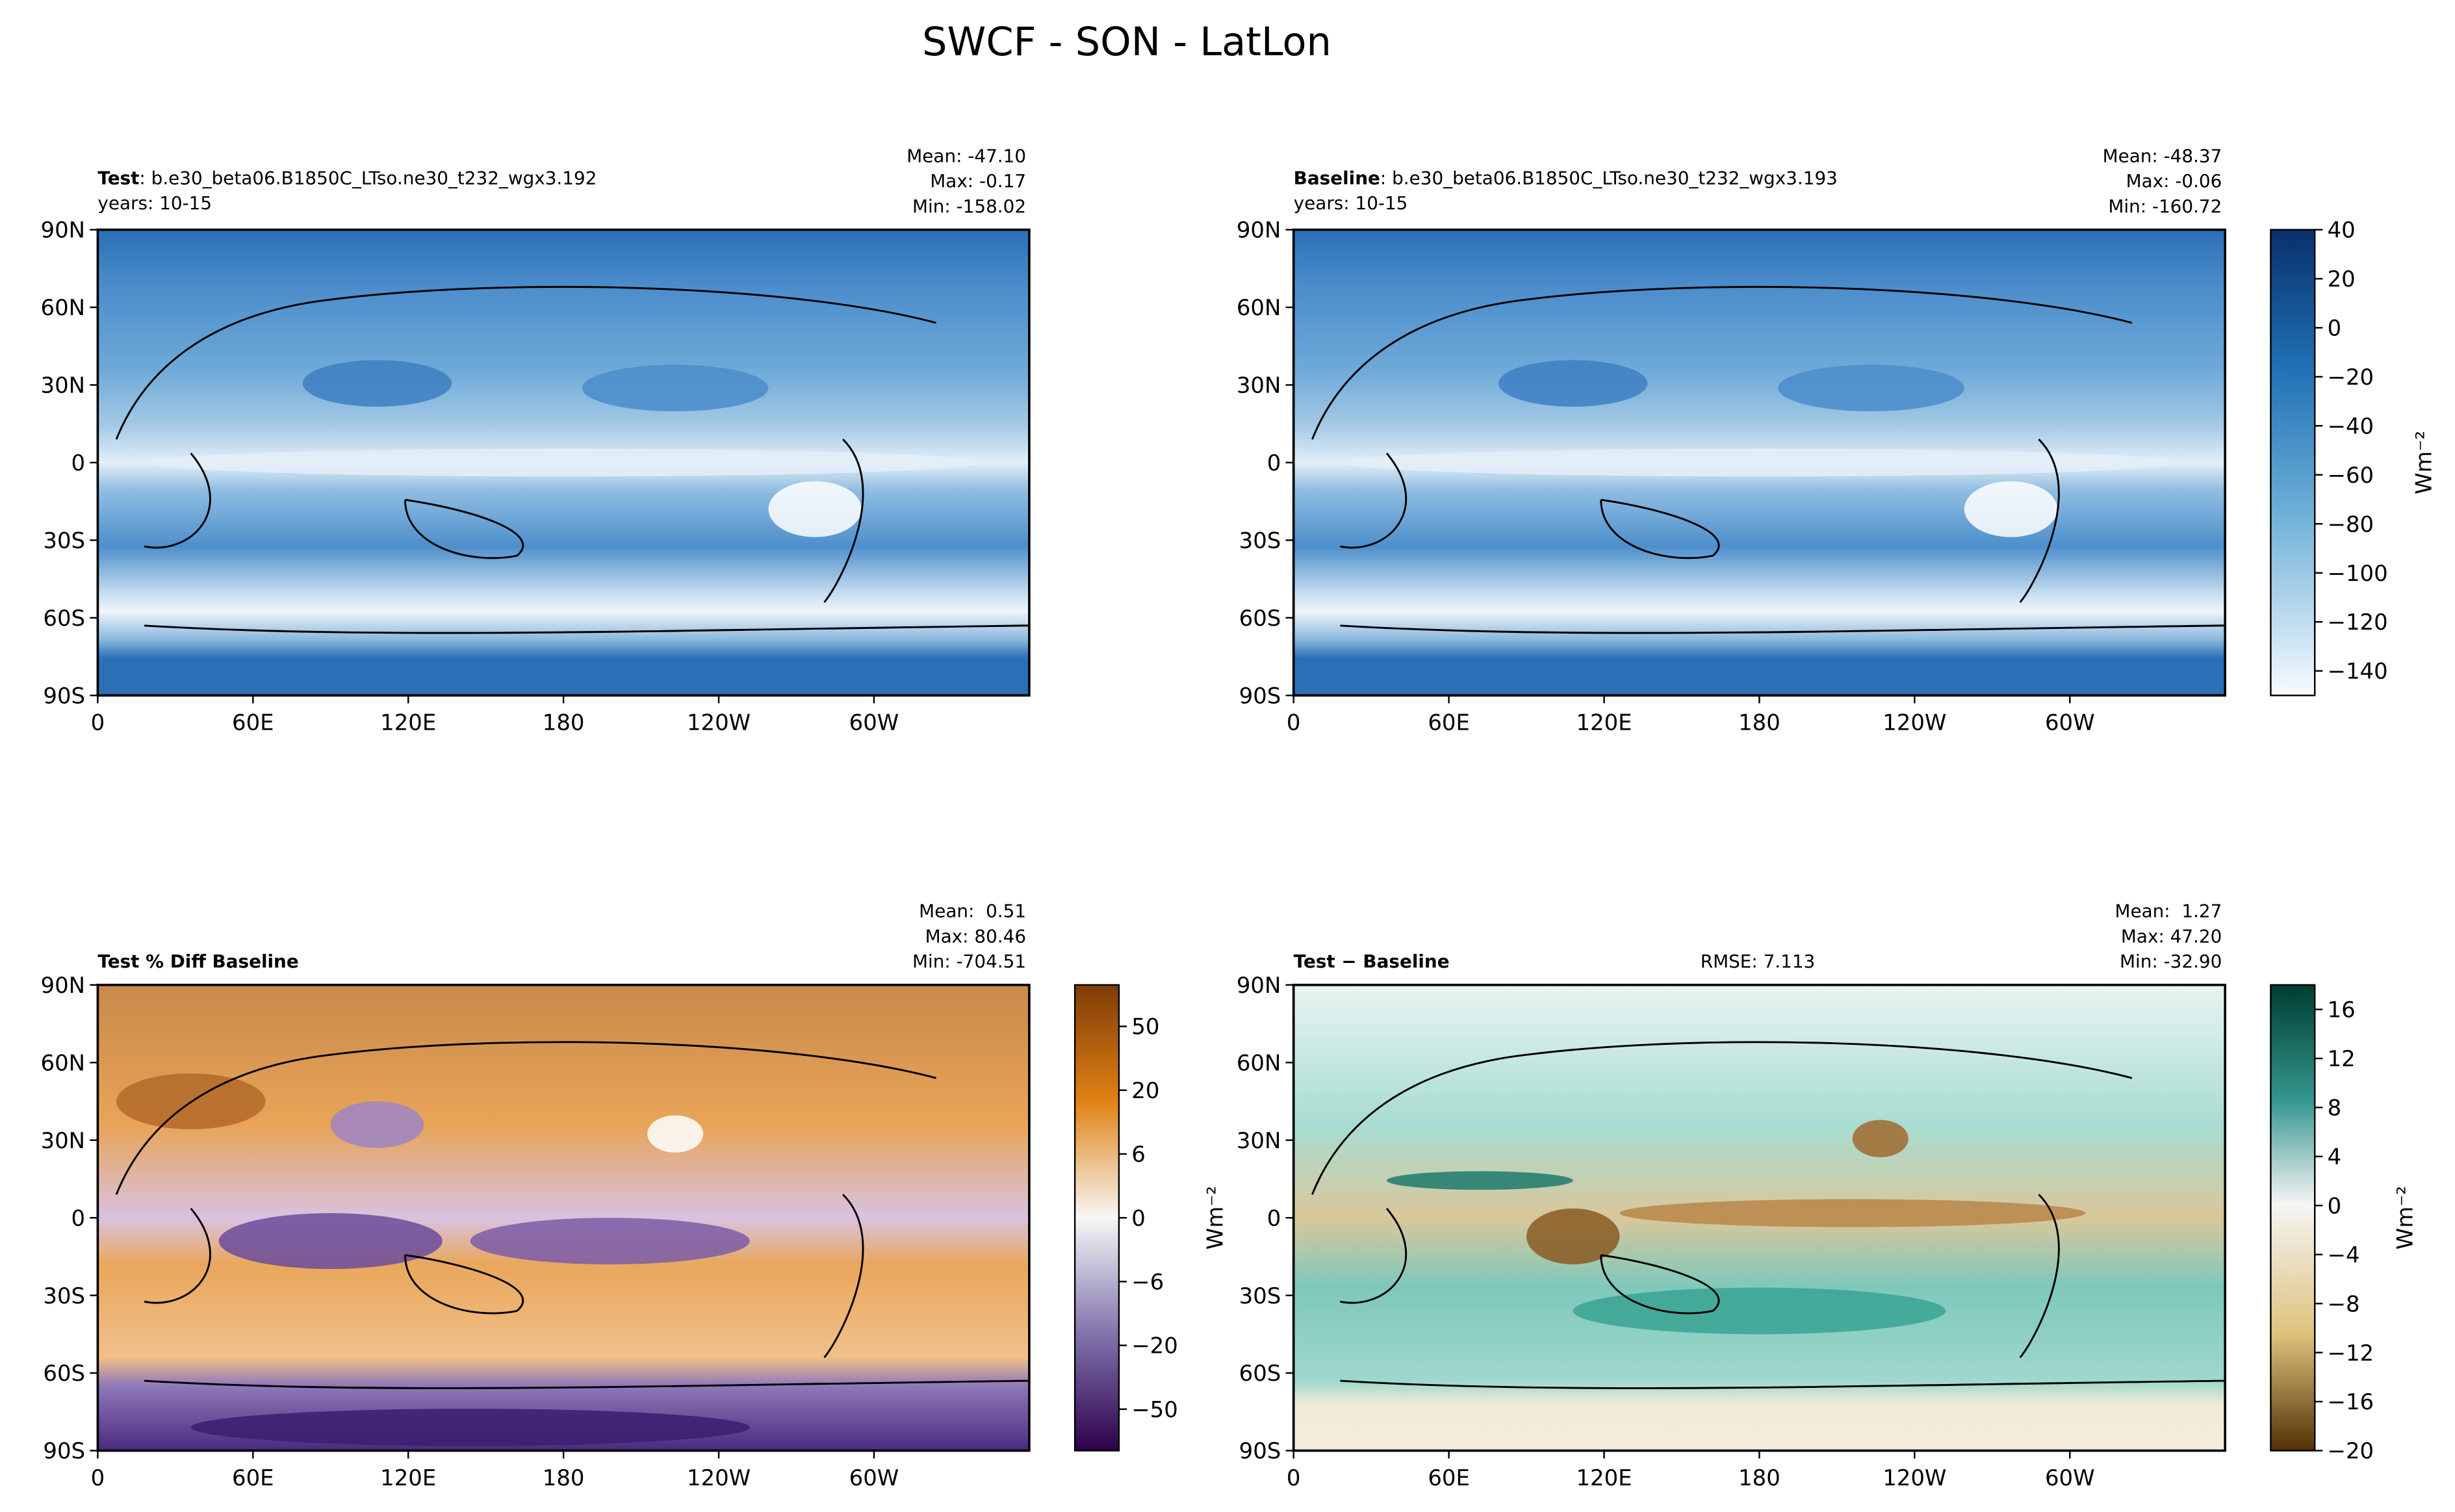 The height and width of the screenshot is (1512, 2455). I want to click on colorbar-tick-label: −16, so click(2351, 1402).